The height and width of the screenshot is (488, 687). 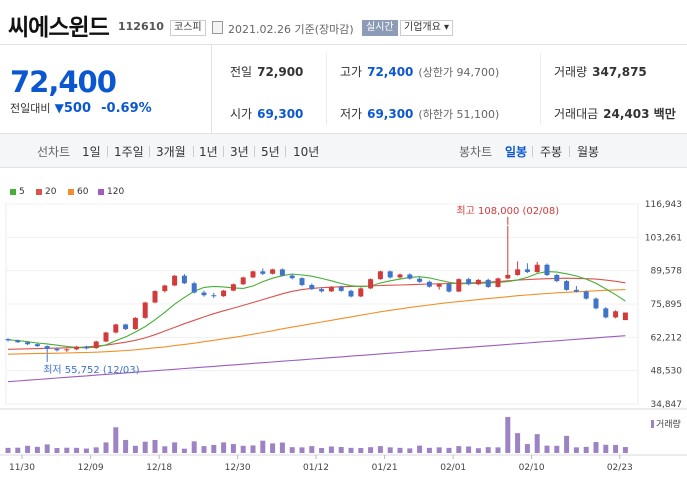 What do you see at coordinates (141, 26) in the screenshot?
I see `stock-code: 112610` at bounding box center [141, 26].